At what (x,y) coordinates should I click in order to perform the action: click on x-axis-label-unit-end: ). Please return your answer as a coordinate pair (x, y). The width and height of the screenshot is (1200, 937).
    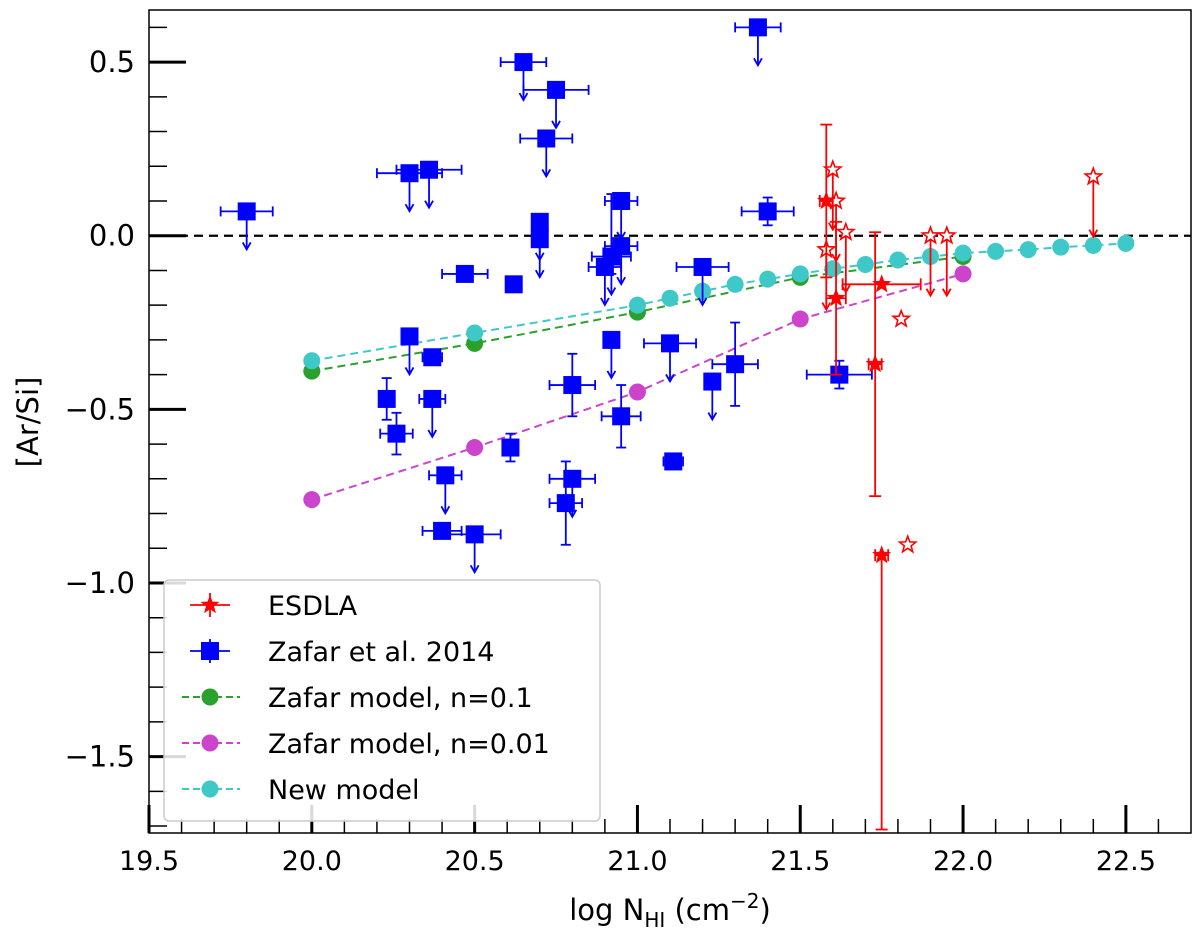
    Looking at the image, I should click on (764, 910).